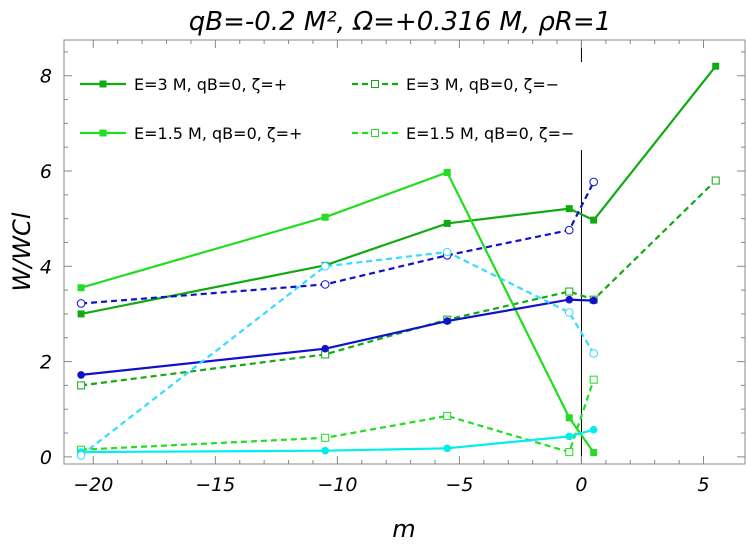 Image resolution: width=747 pixels, height=546 pixels. I want to click on chart-title: qB=-0.2 M², Ω=+0.316 M, ρR=1, so click(400, 22).